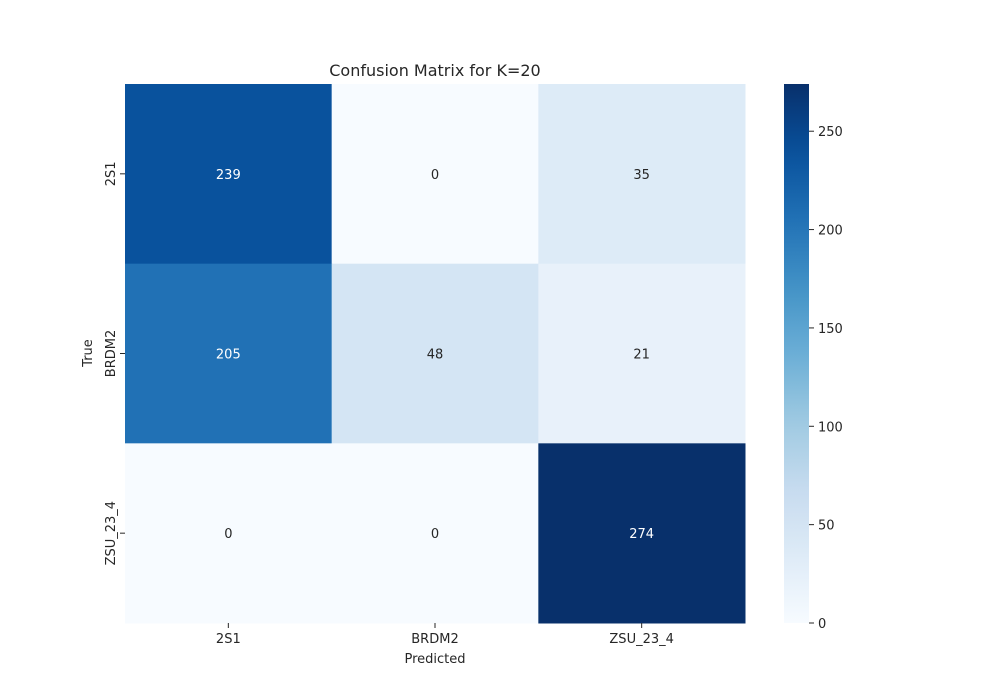  I want to click on cell-value-label: 239, so click(228, 175).